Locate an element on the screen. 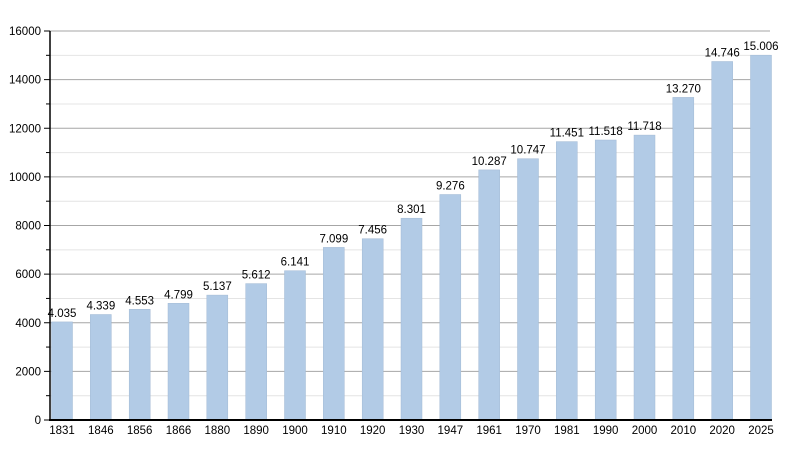  x-tick-label: 1856 is located at coordinates (140, 431).